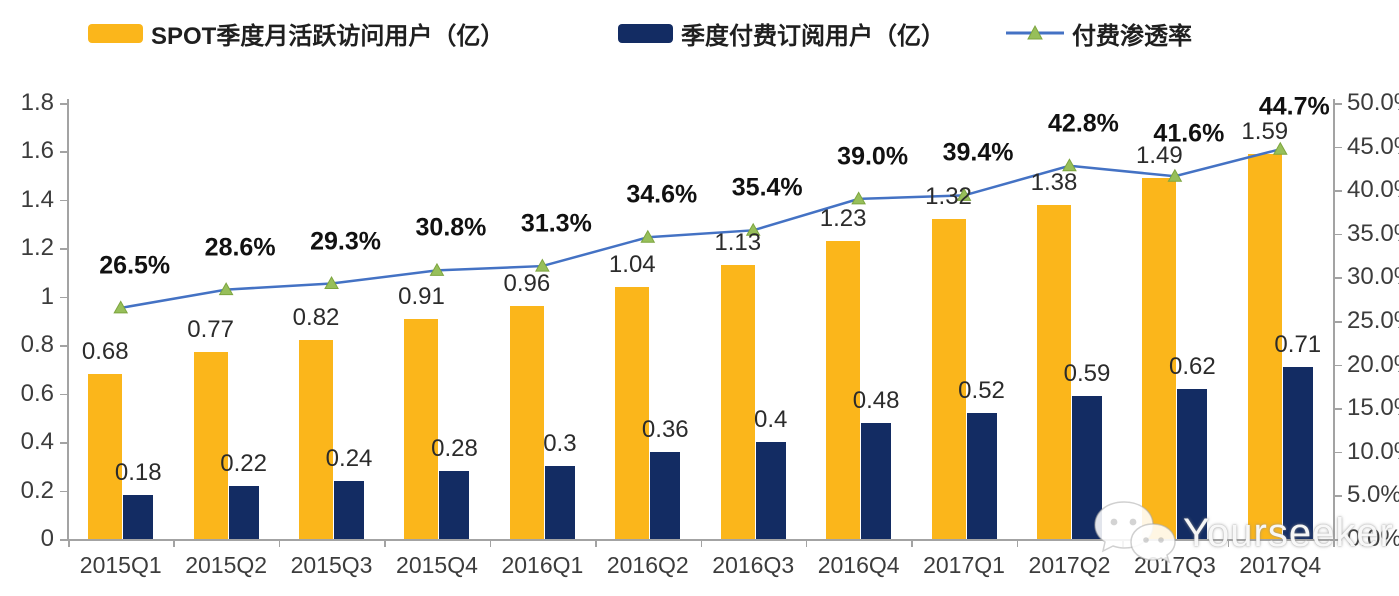 The height and width of the screenshot is (596, 1399). I want to click on mau-bar-label: 1.38, so click(1054, 182).